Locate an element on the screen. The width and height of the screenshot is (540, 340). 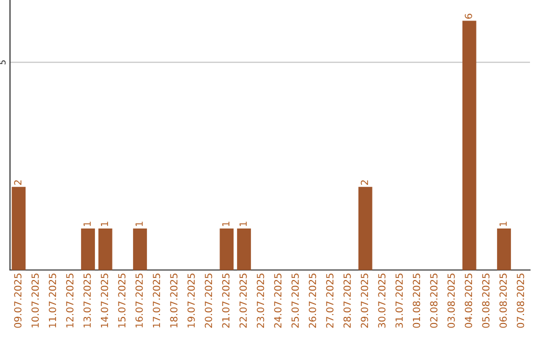
x-tick-label: 31.07.2025 is located at coordinates (399, 301).